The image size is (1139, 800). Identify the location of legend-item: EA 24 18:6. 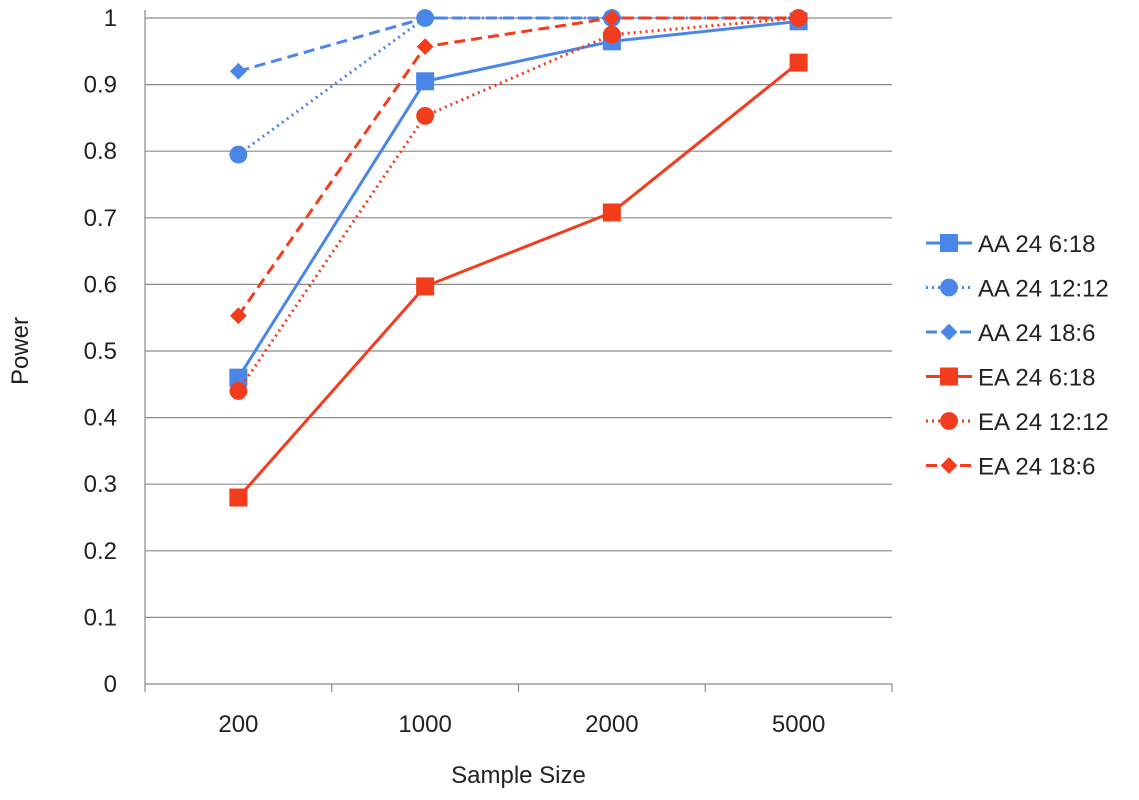
(1010, 467).